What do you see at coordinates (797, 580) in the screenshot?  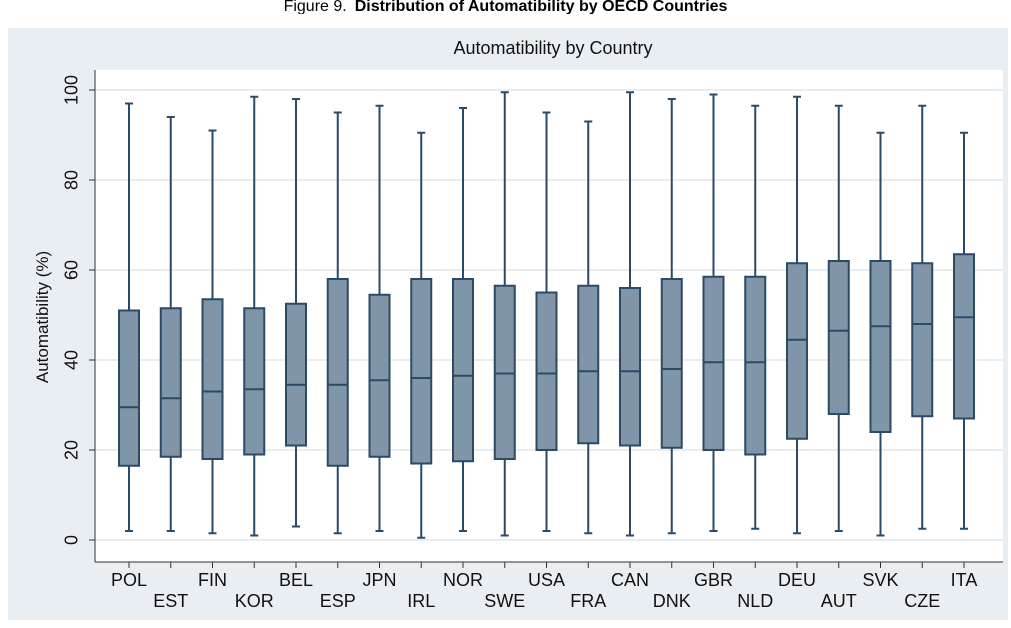 I see `x-category-label: DEU` at bounding box center [797, 580].